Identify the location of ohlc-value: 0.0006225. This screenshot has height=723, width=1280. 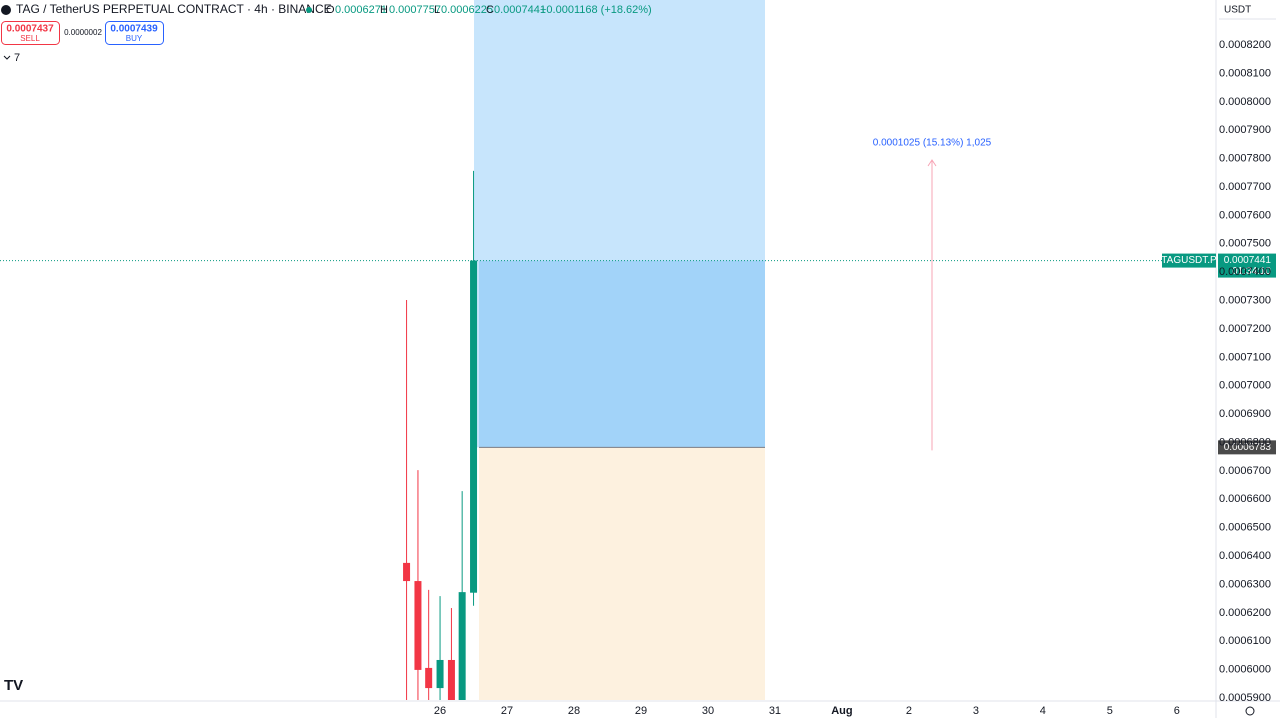
(467, 10).